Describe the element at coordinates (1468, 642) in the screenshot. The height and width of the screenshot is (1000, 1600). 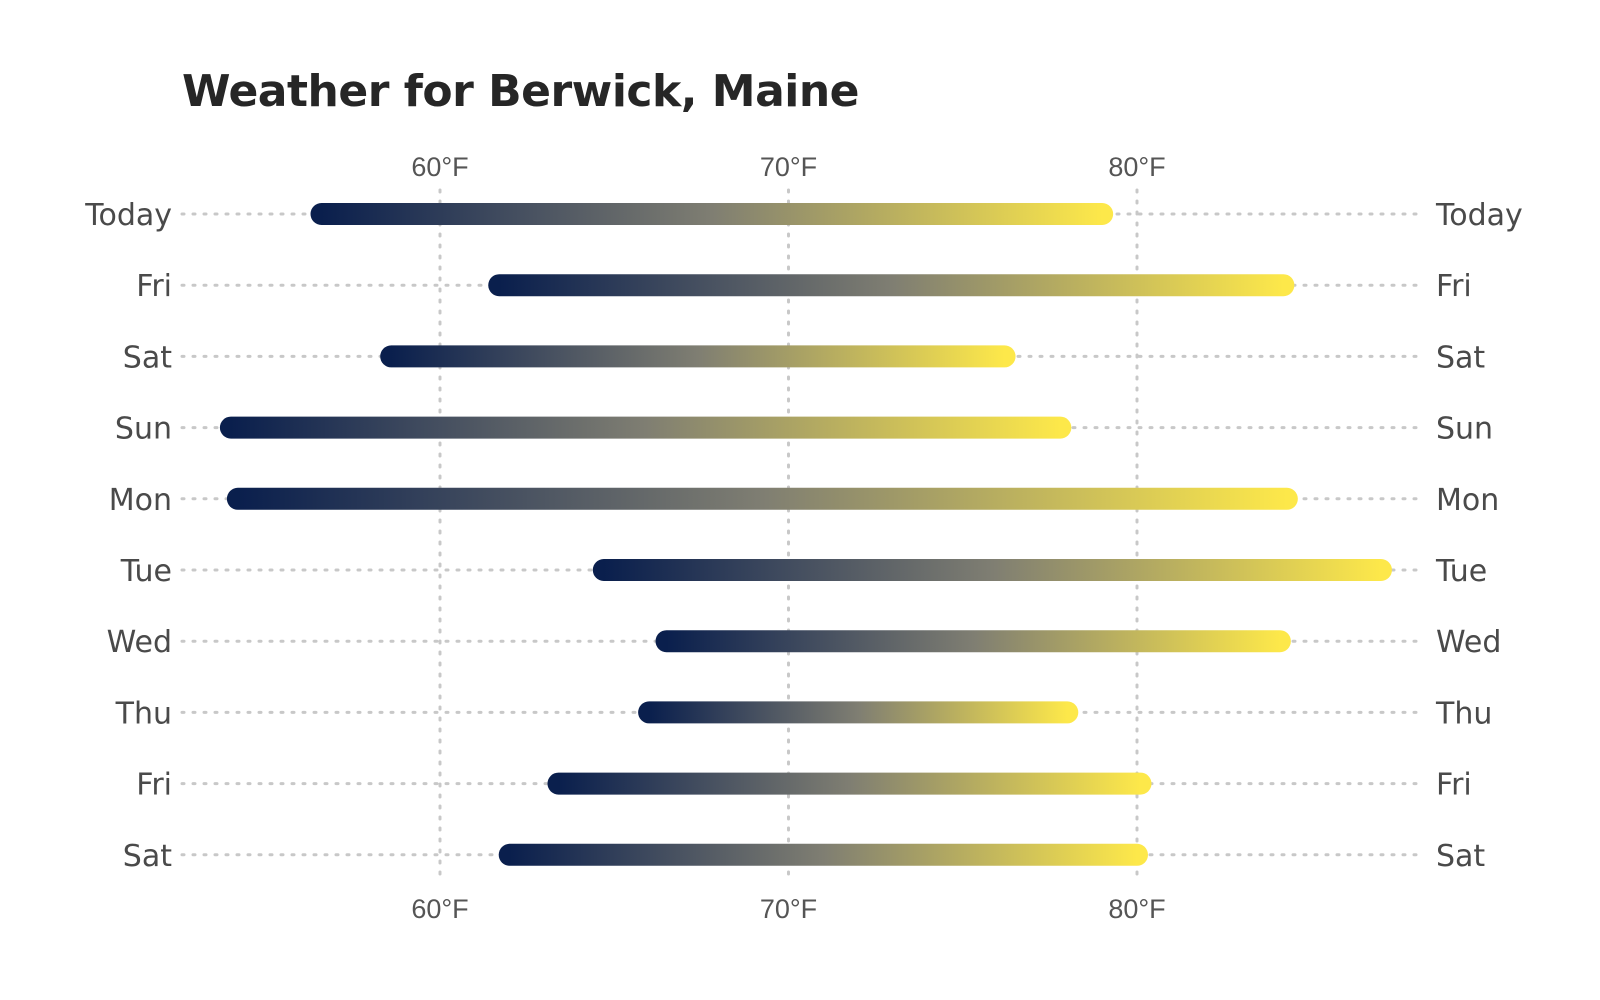
I see `day-label-right: Wed` at that location.